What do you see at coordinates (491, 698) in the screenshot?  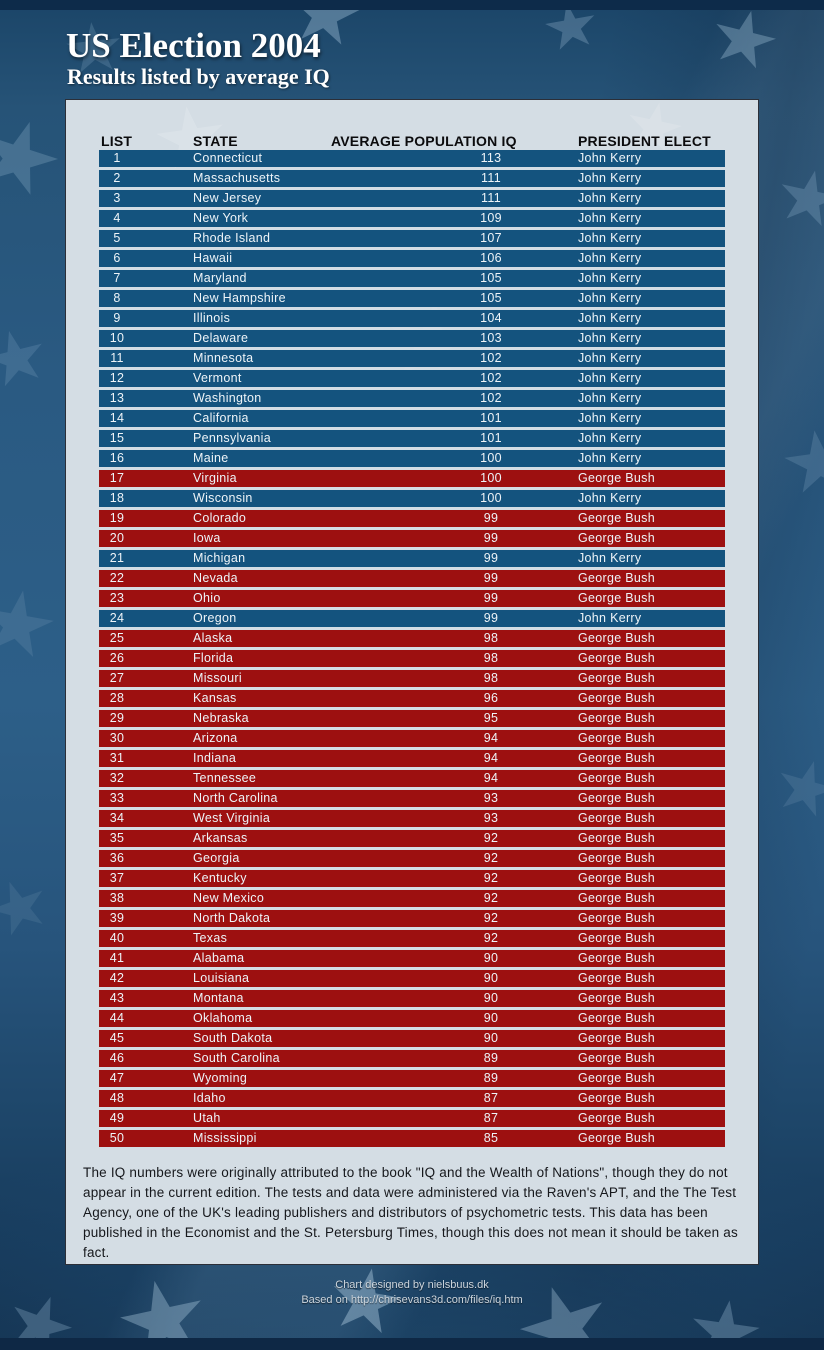 I see `cell-average-iq: 96` at bounding box center [491, 698].